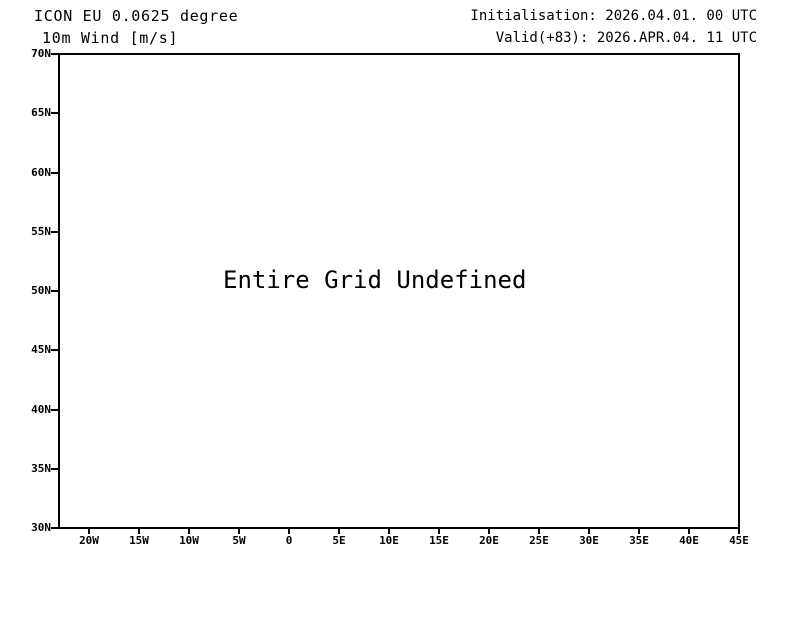  I want to click on y-tick-label: 40N, so click(41, 409).